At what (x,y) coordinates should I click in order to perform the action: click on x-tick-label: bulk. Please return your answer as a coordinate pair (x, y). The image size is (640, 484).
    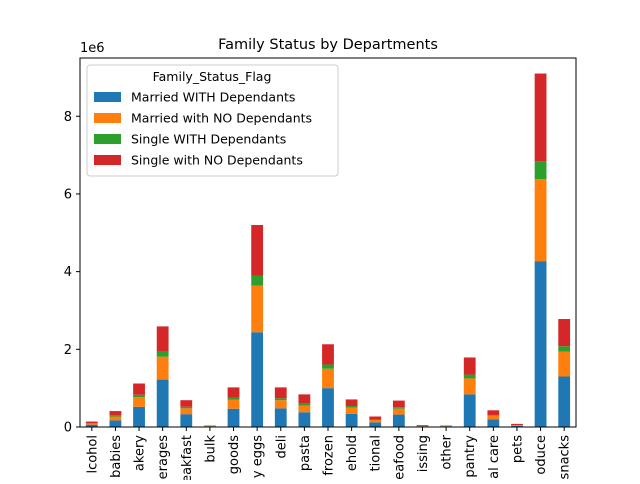
    Looking at the image, I should click on (210, 449).